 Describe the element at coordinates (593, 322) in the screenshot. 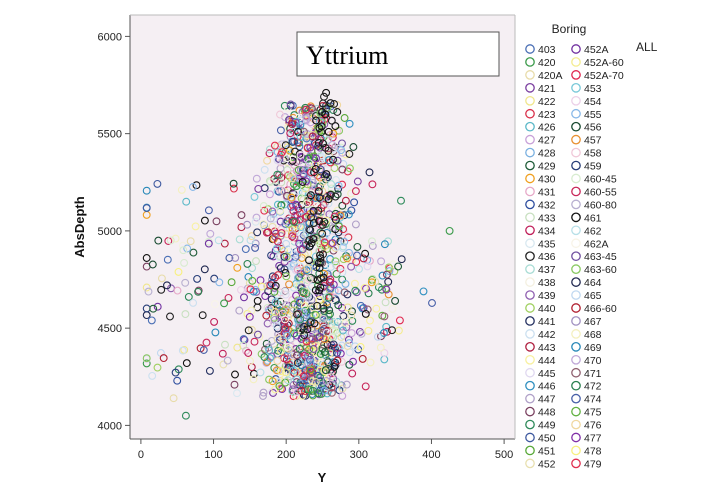

I see `legend-label: 467` at that location.